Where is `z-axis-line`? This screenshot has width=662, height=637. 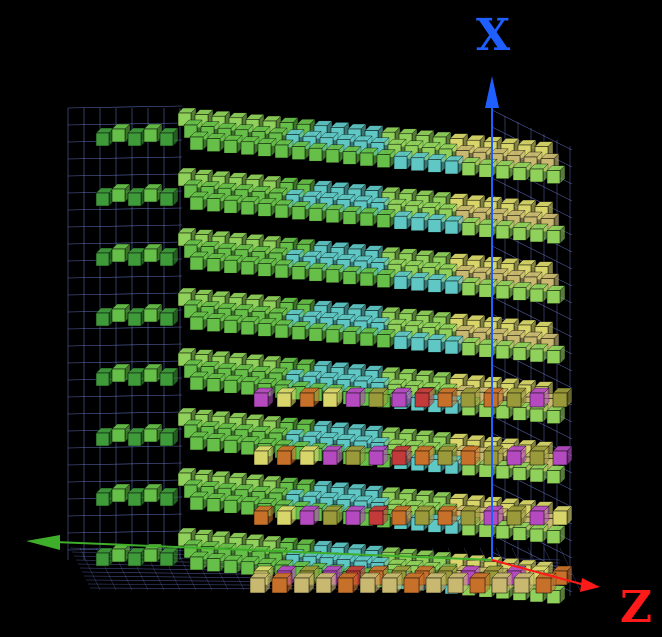
z-axis-line is located at coordinates (538, 572).